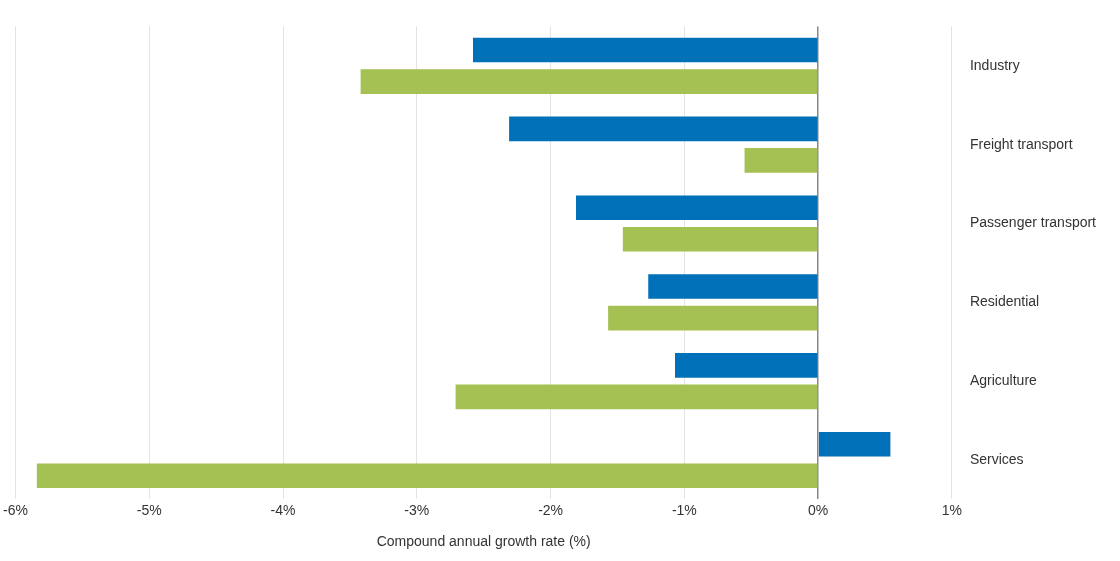 The image size is (1120, 561). Describe the element at coordinates (818, 509) in the screenshot. I see `x-tick-label: 0%` at that location.